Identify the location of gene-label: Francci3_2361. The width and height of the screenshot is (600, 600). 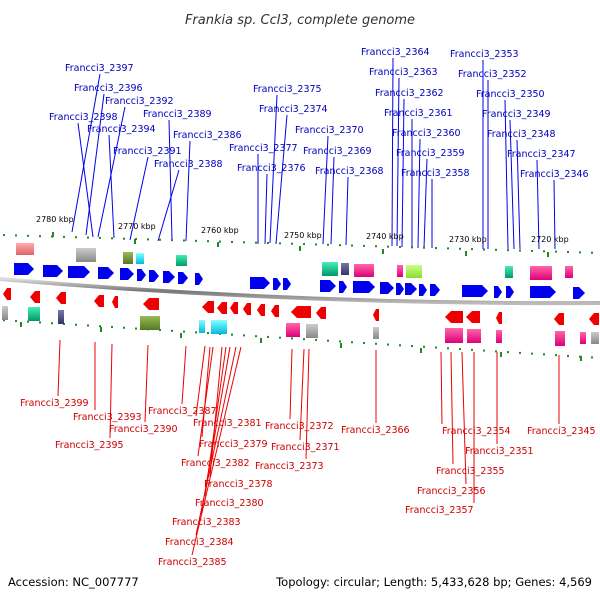
(418, 113).